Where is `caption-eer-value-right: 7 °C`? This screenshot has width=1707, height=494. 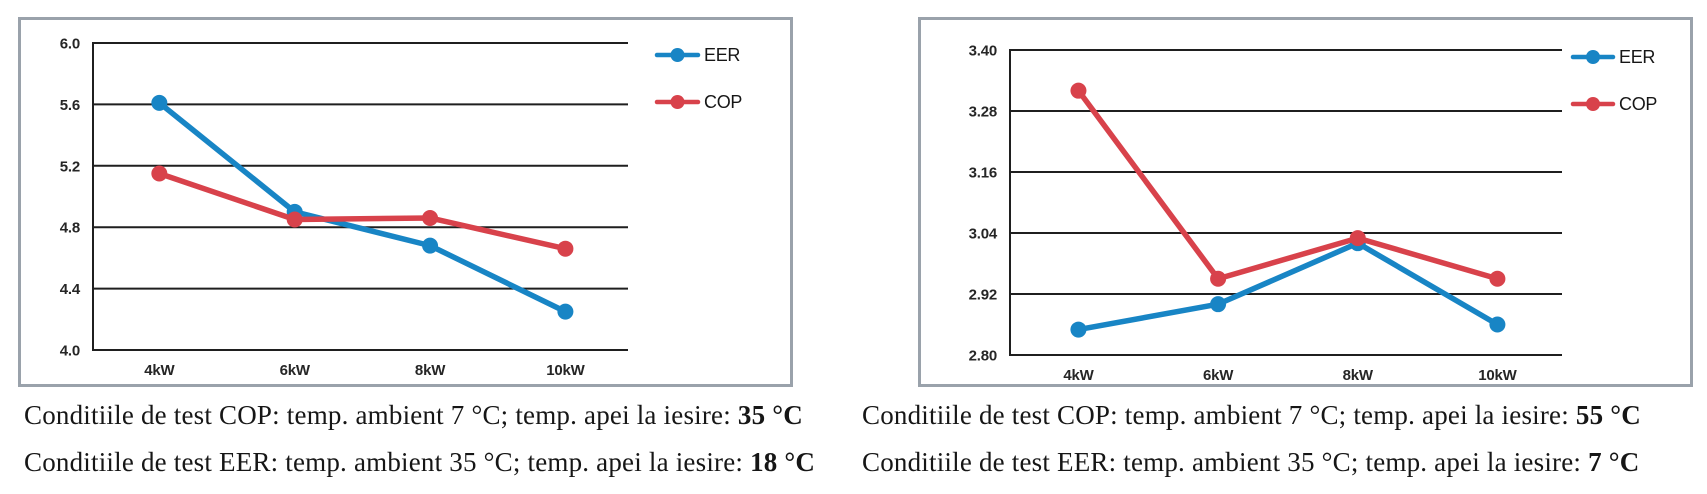
caption-eer-value-right: 7 °C is located at coordinates (1614, 462).